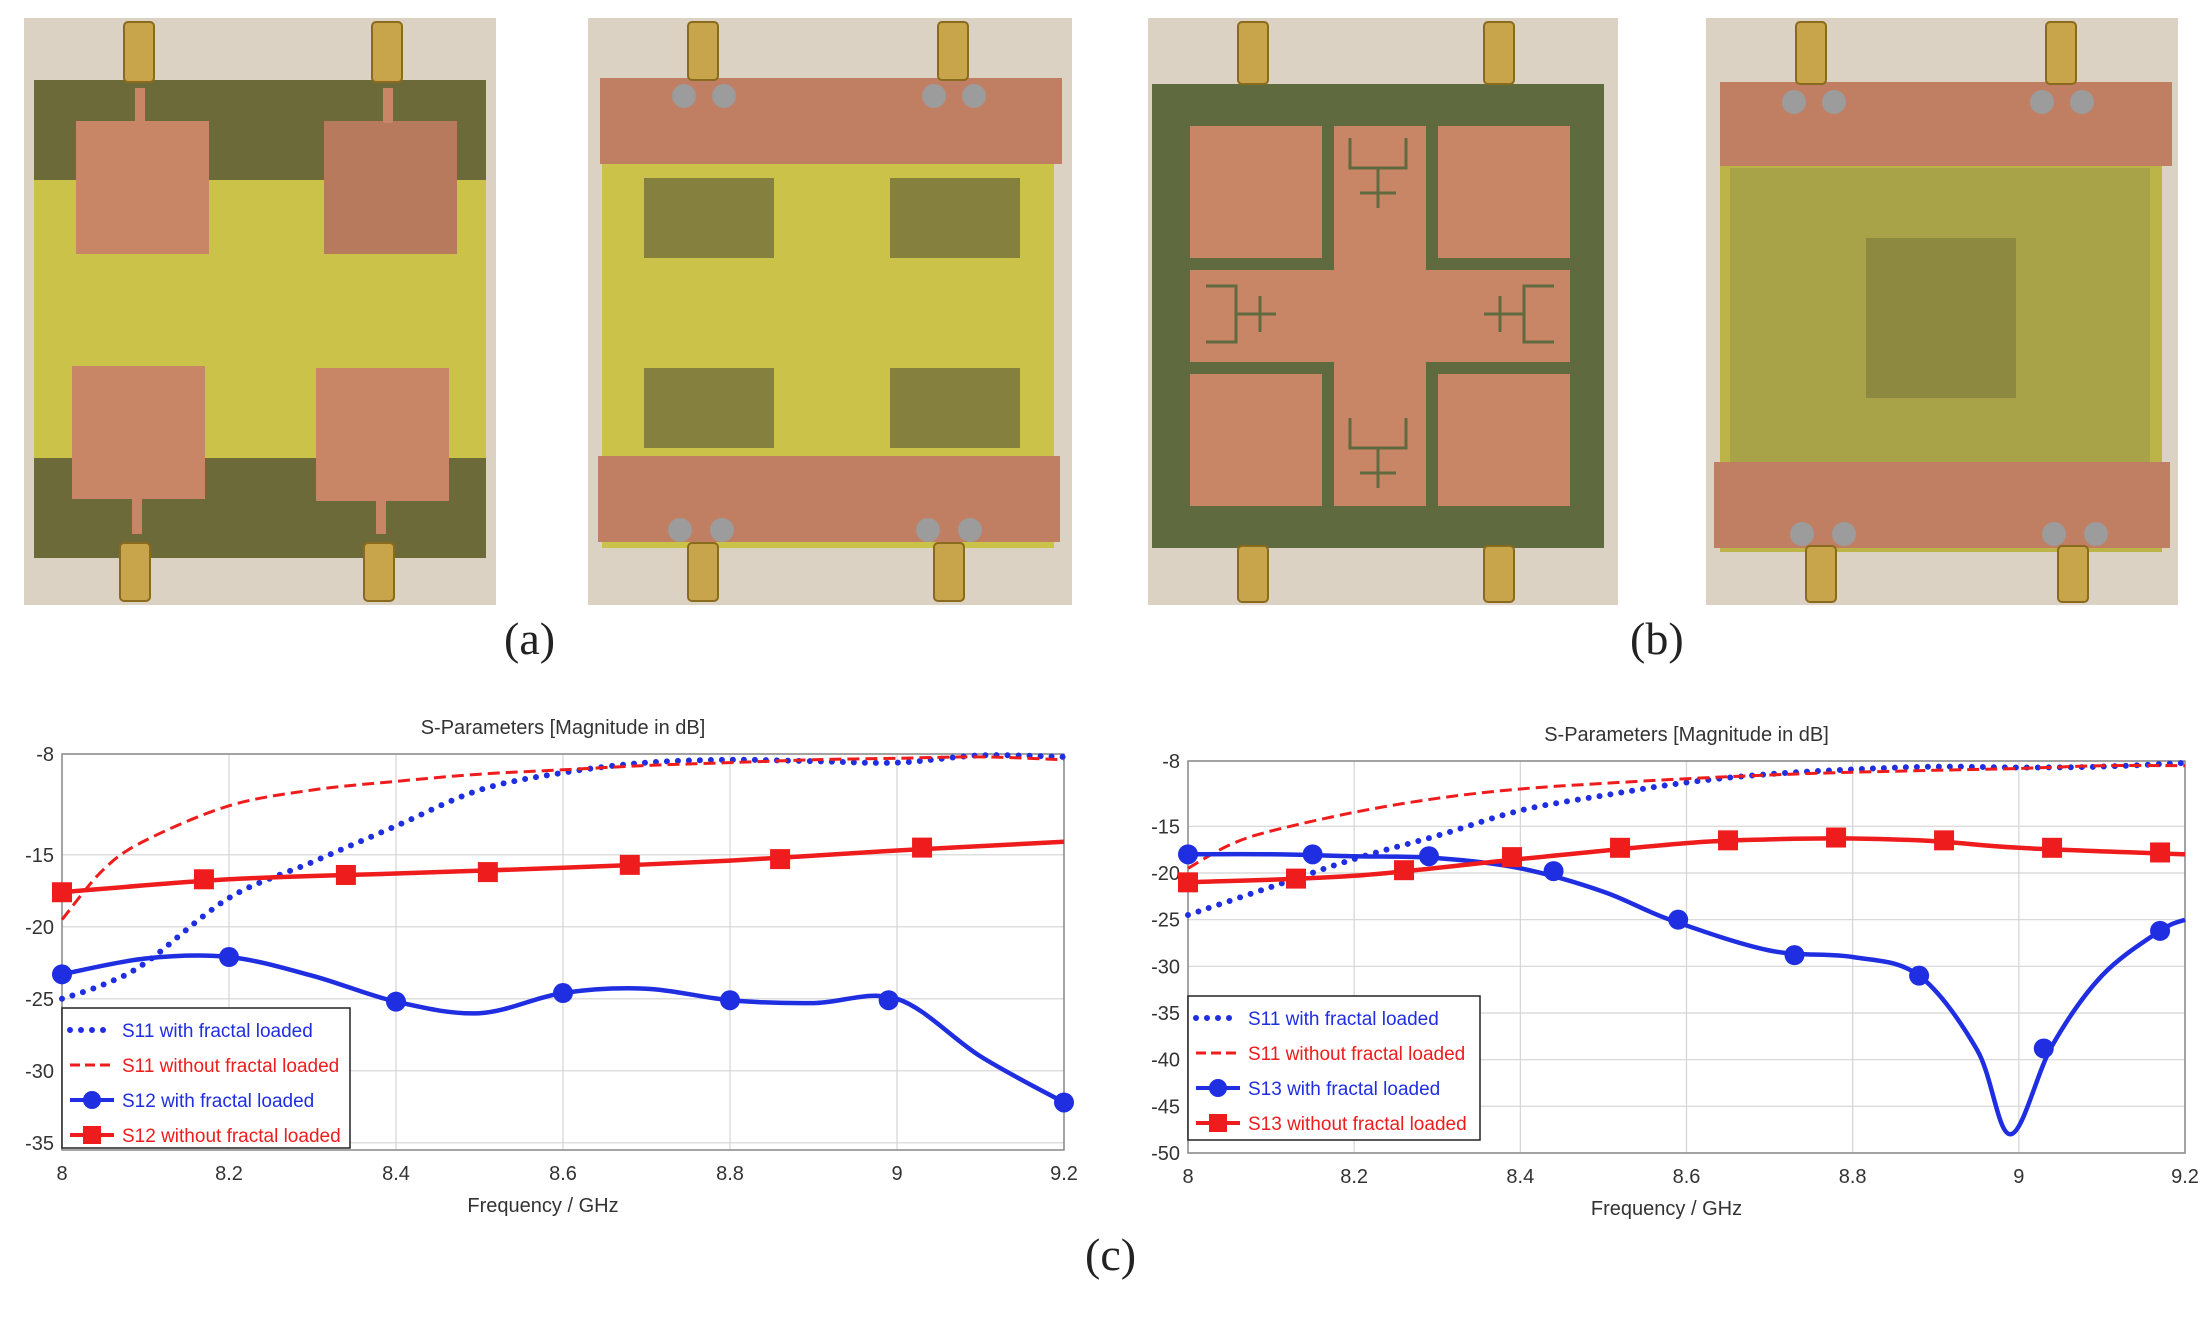  What do you see at coordinates (530, 638) in the screenshot?
I see `panel-label-a: (a)` at bounding box center [530, 638].